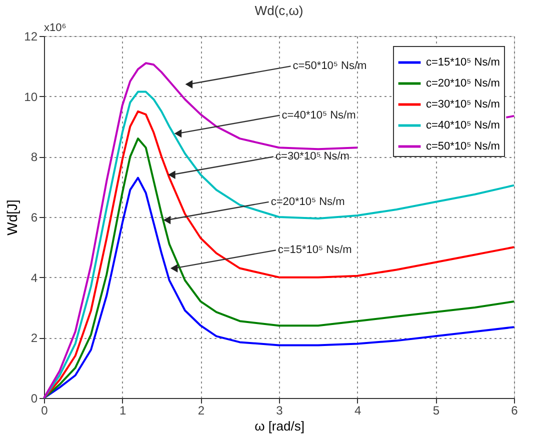 The image size is (538, 441). Describe the element at coordinates (463, 62) in the screenshot. I see `legend-label: c=15*10⁵ Ns/m` at that location.